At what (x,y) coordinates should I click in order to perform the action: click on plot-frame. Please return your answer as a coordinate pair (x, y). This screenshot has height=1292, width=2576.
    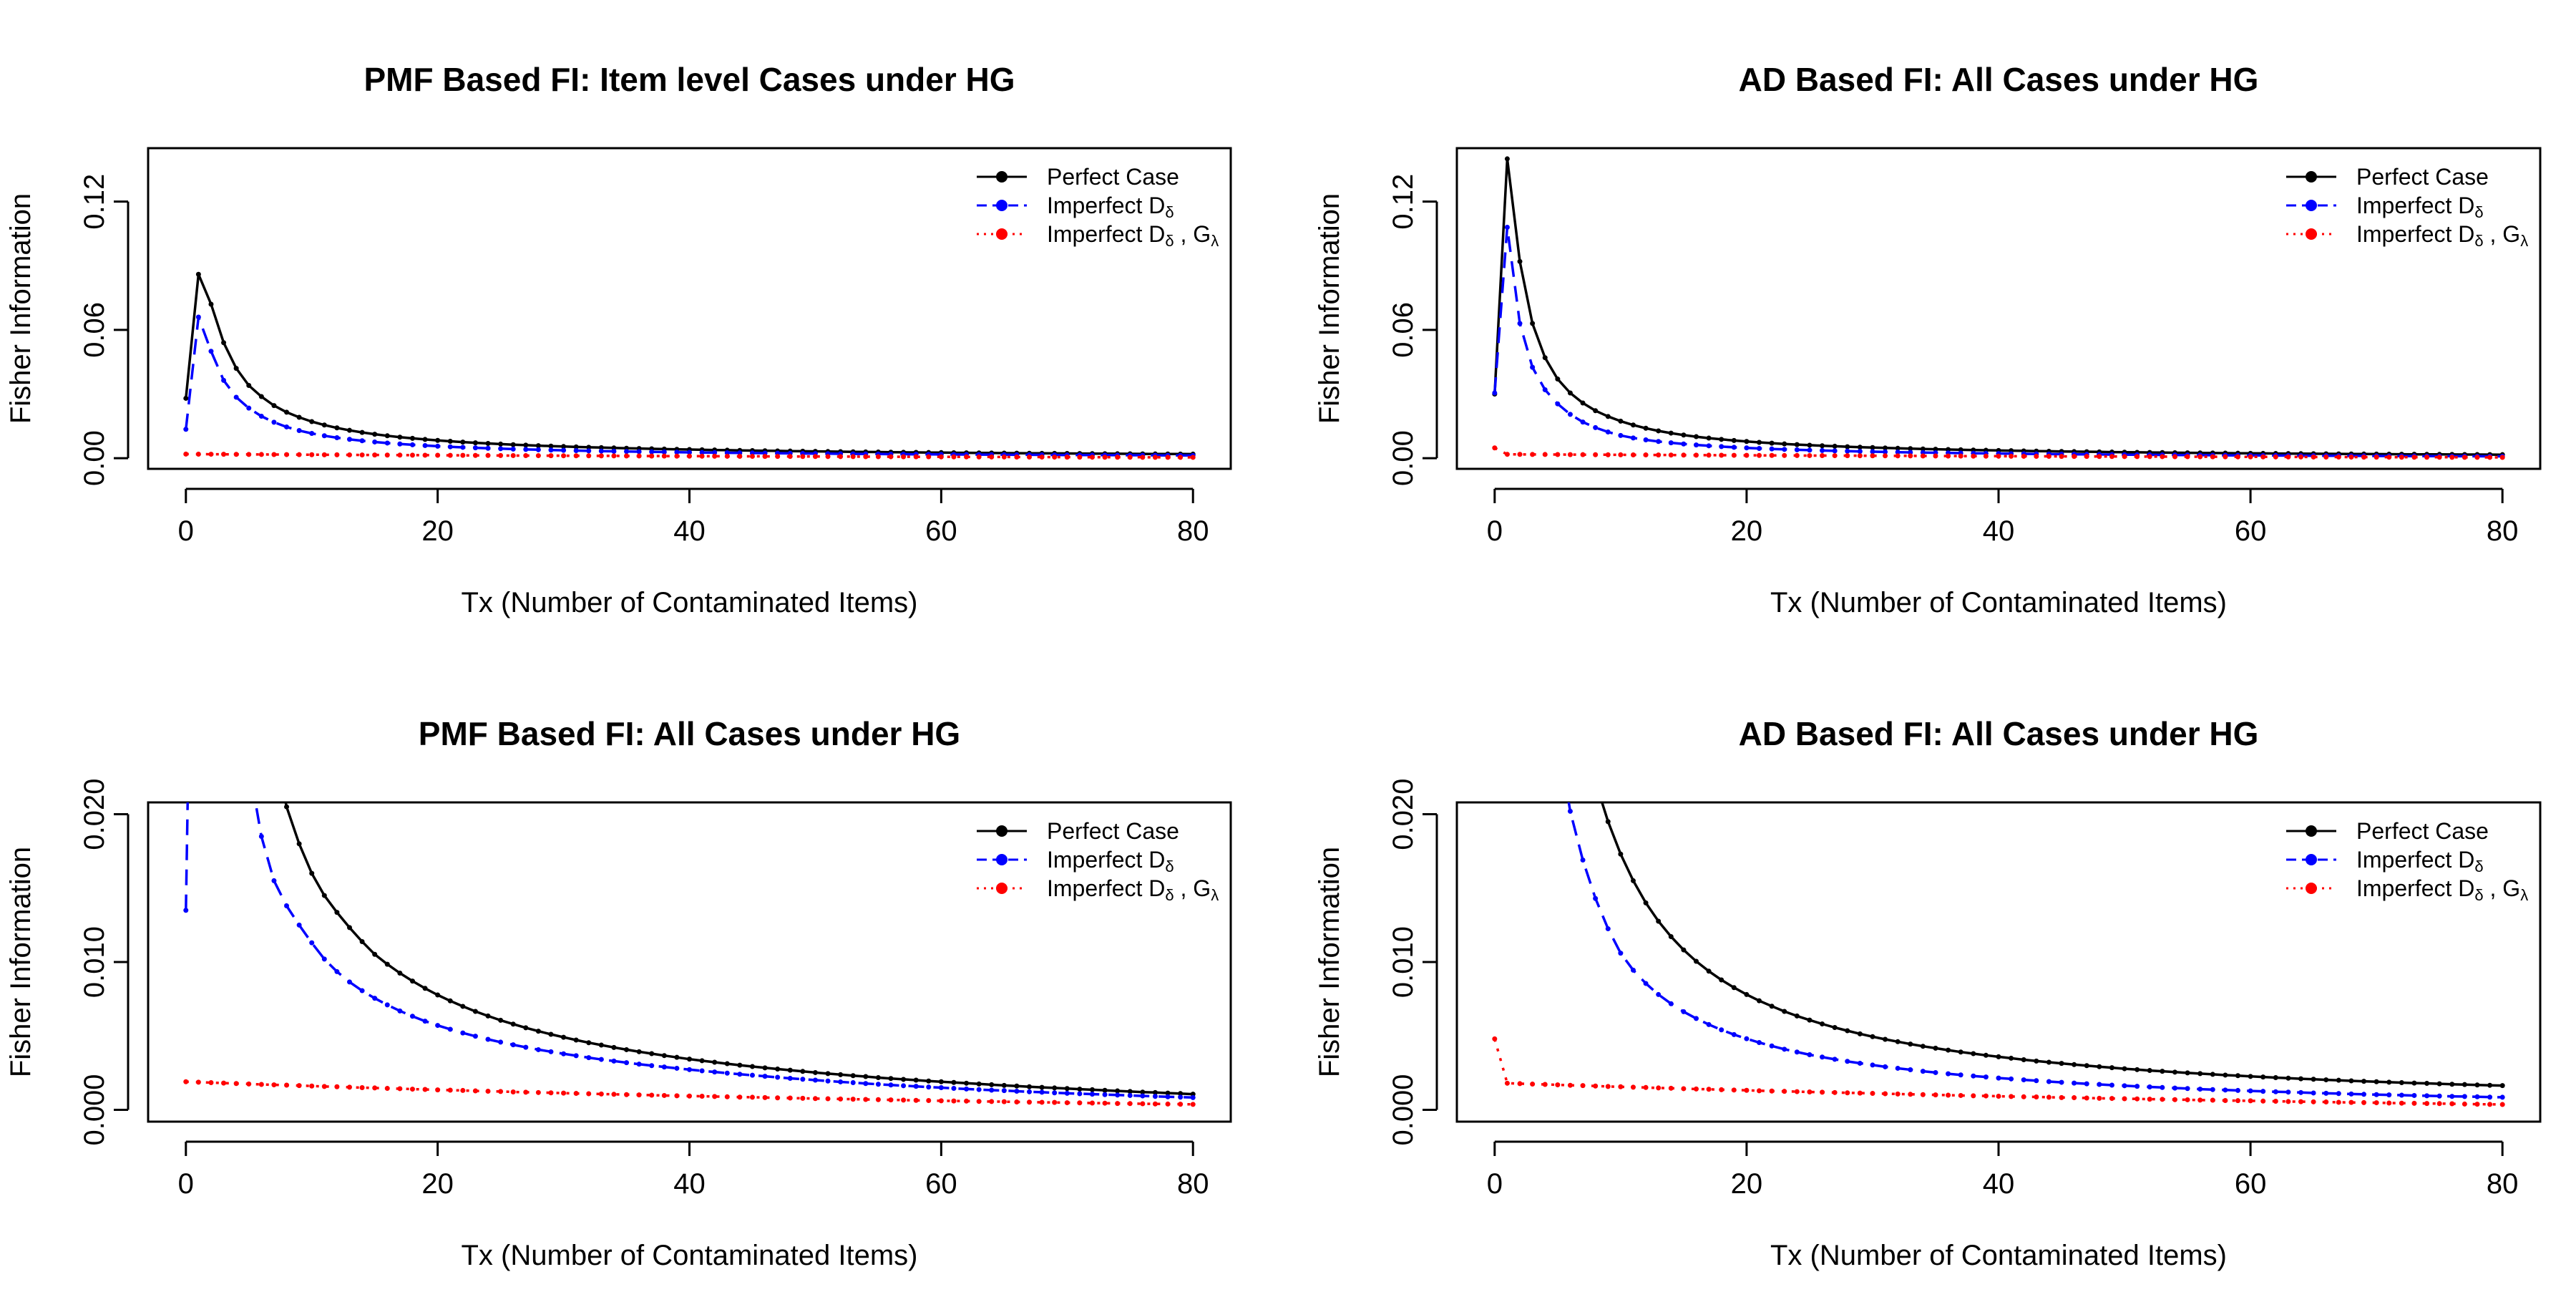
    Looking at the image, I should click on (689, 962).